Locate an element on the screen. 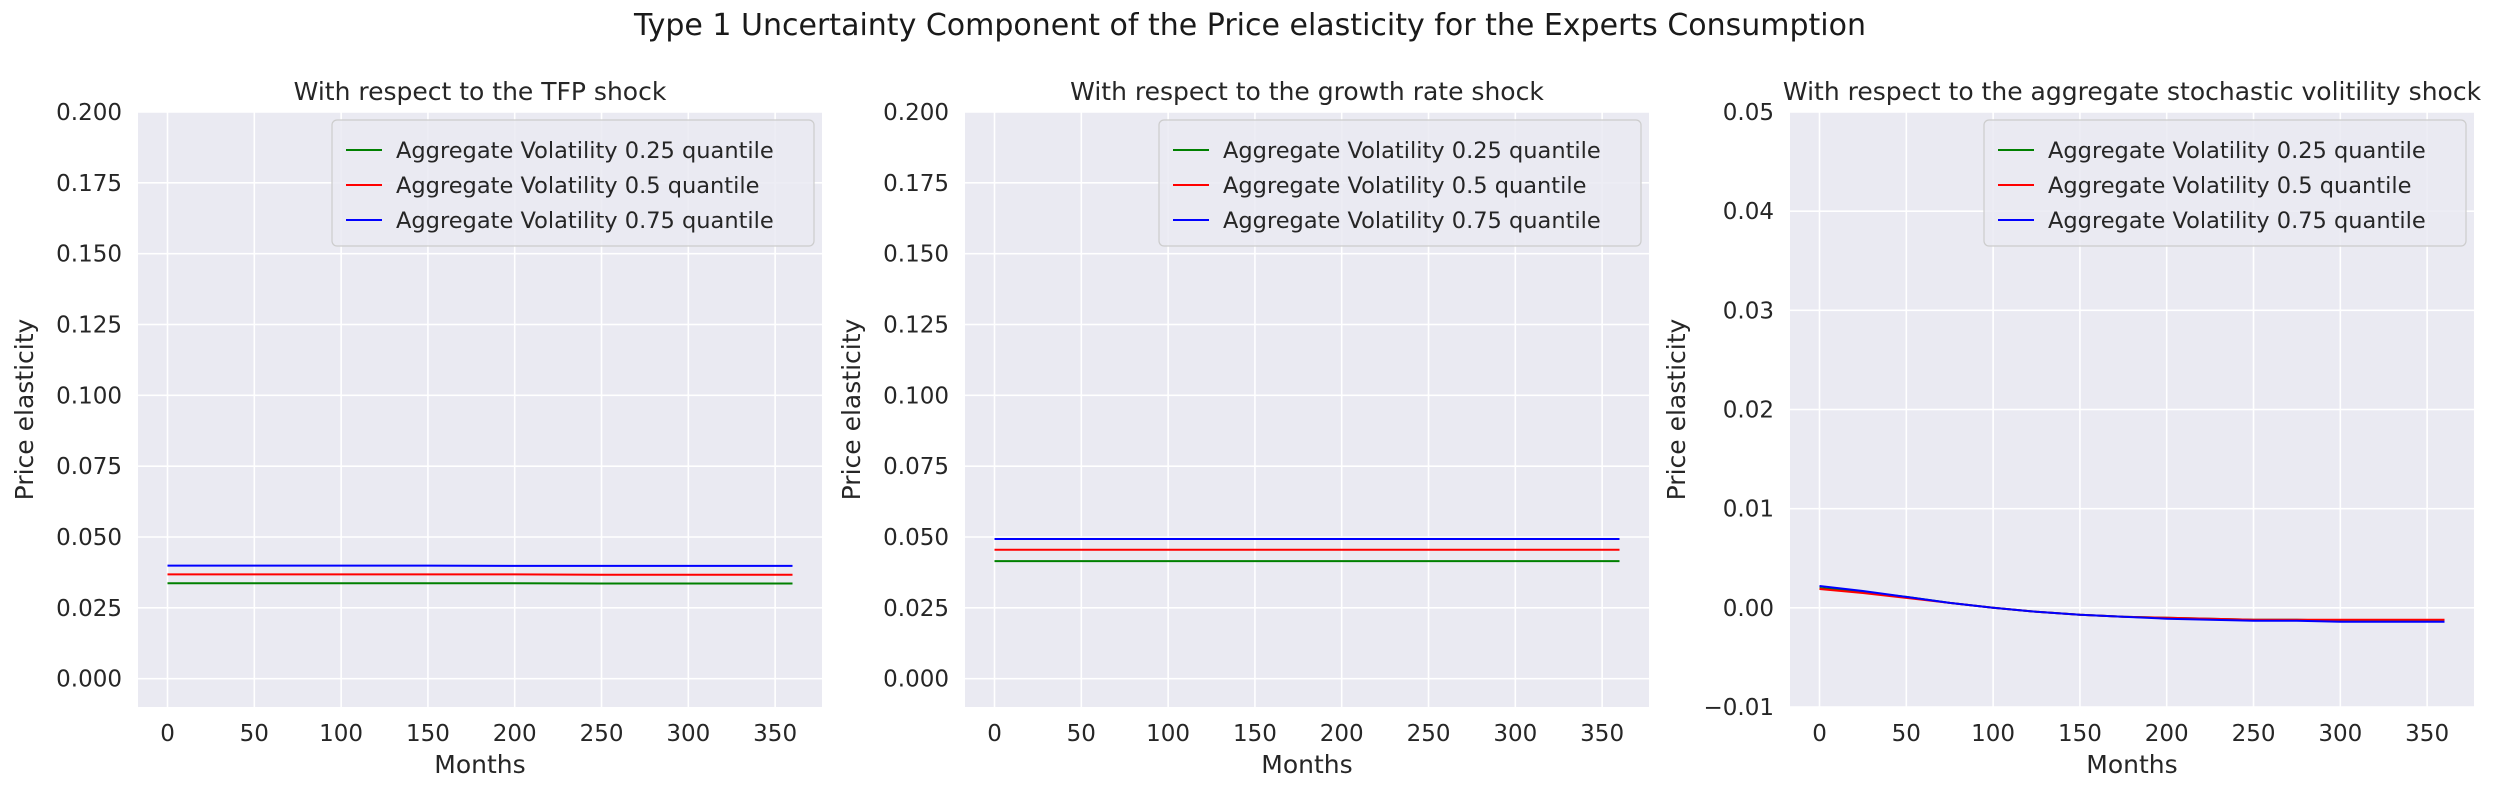 The width and height of the screenshot is (2500, 800). y-tick-label: 0.03 is located at coordinates (1748, 311).